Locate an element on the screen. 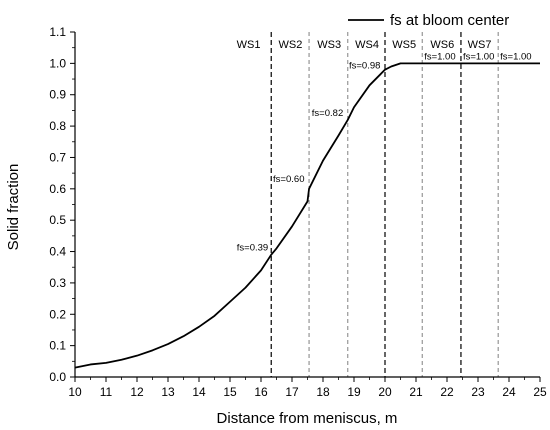 This screenshot has width=550, height=430. y-tick-label: 1.1 is located at coordinates (57, 32).